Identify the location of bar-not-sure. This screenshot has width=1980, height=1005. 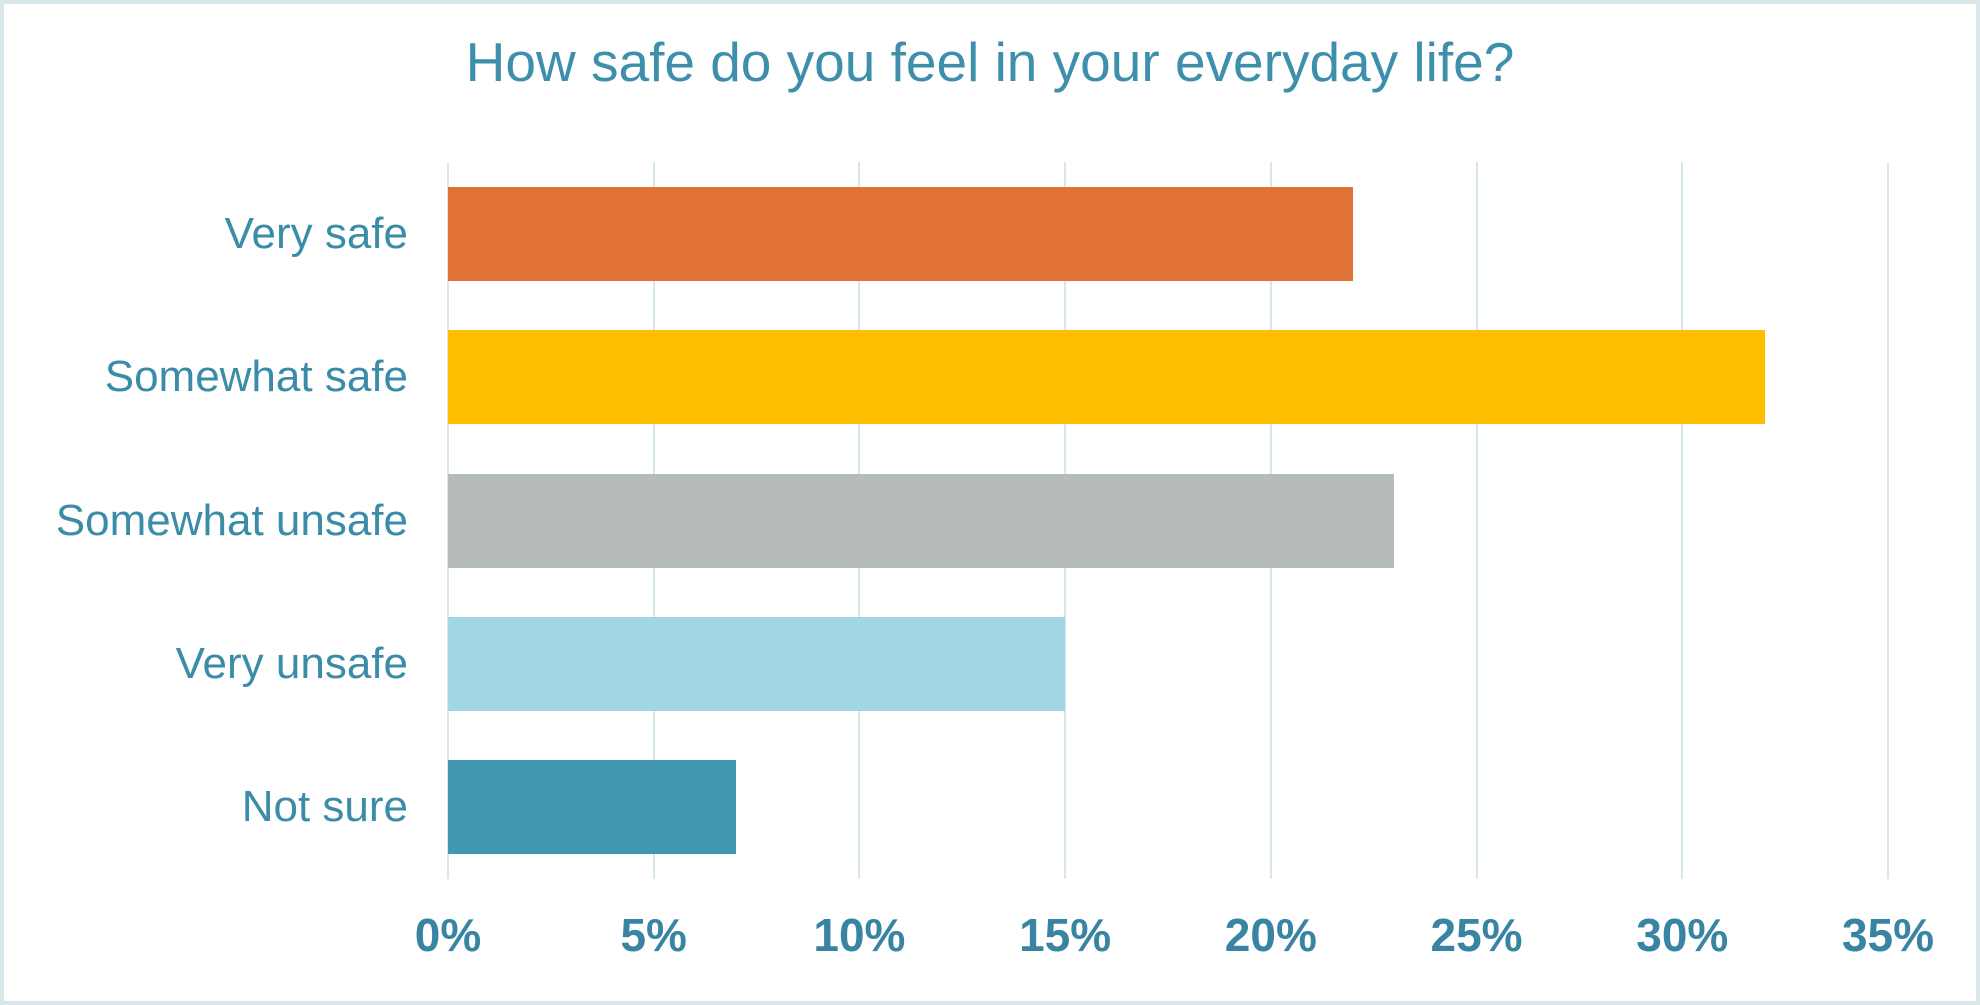
(592, 807).